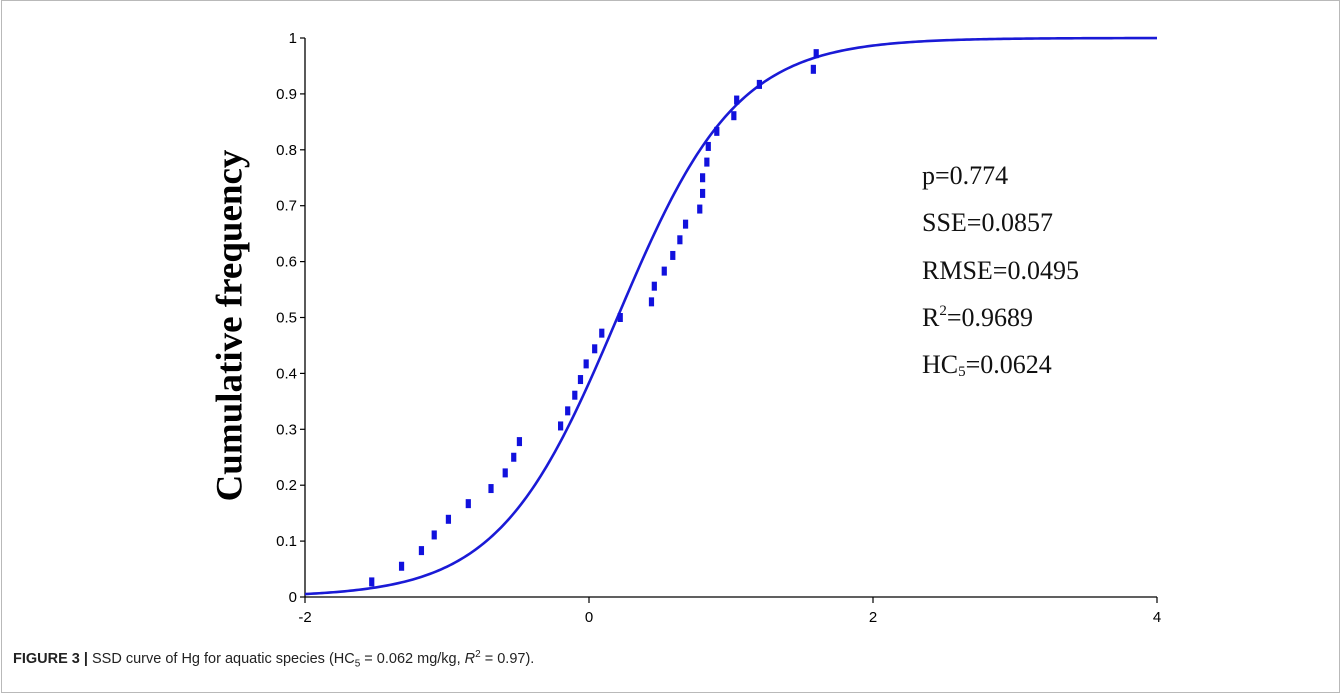 This screenshot has width=1342, height=695. What do you see at coordinates (1157, 617) in the screenshot?
I see `x-tick-label: 4` at bounding box center [1157, 617].